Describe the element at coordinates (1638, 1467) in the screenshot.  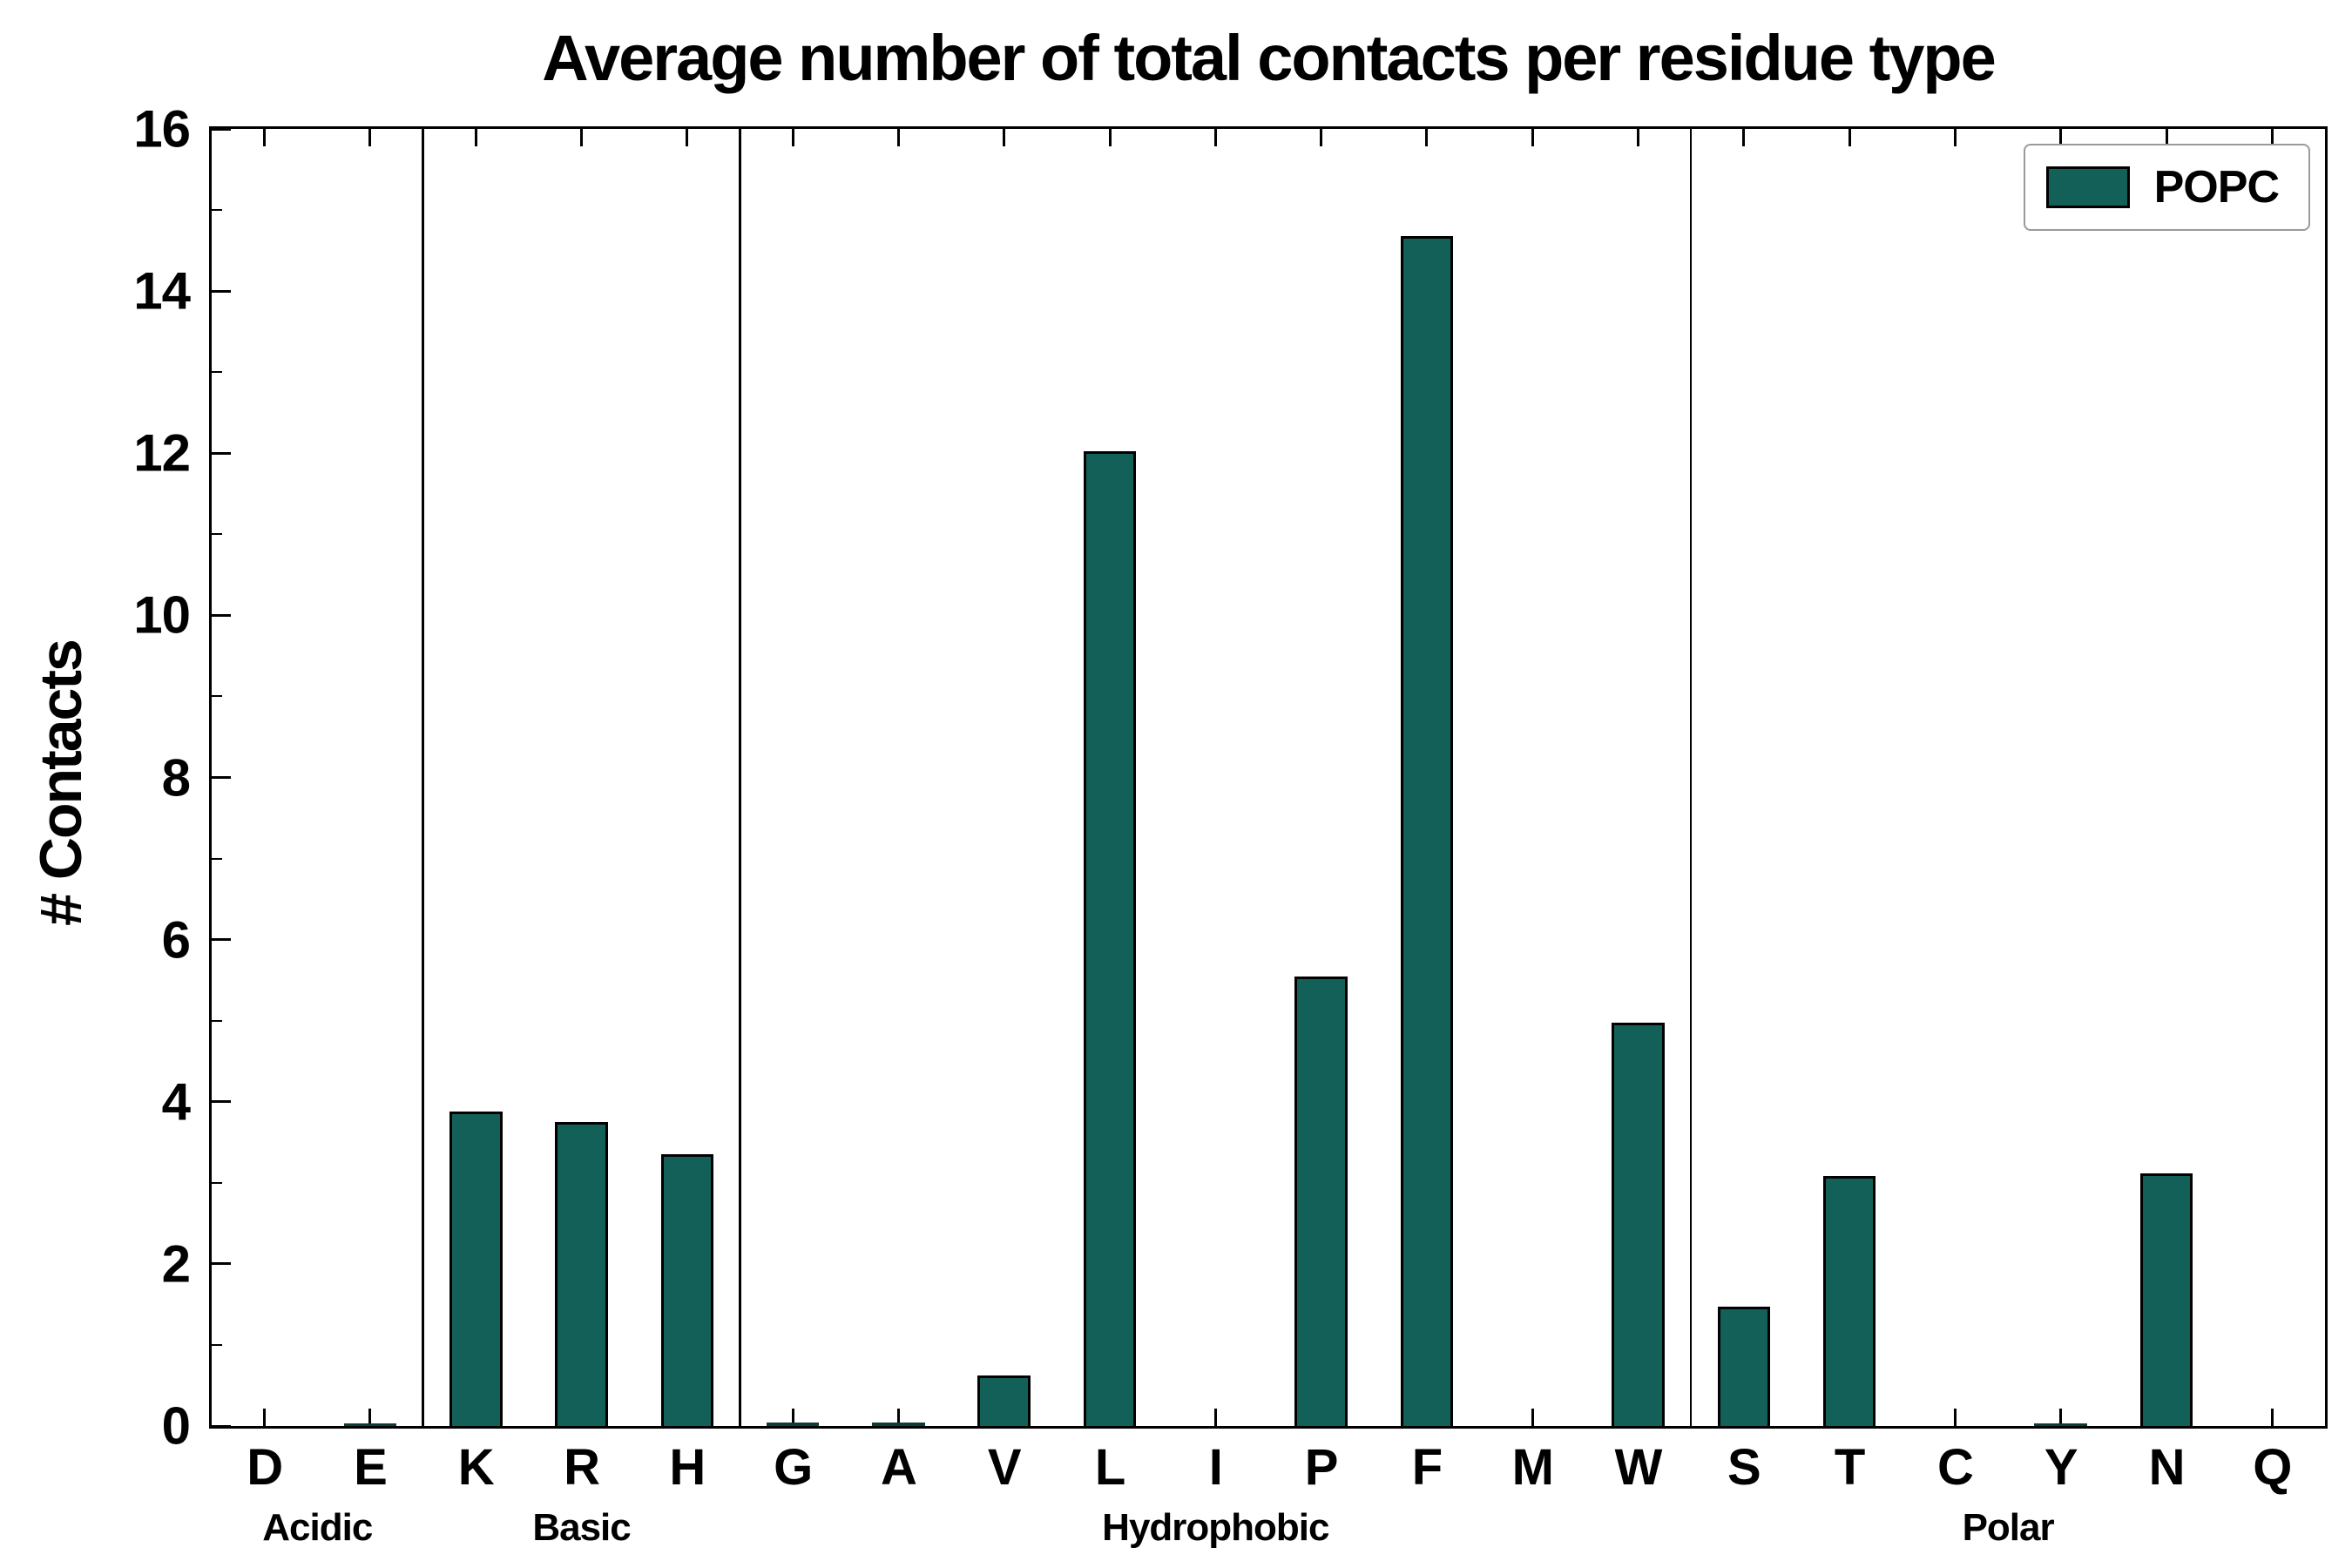
I see `x-category-label-W: W` at that location.